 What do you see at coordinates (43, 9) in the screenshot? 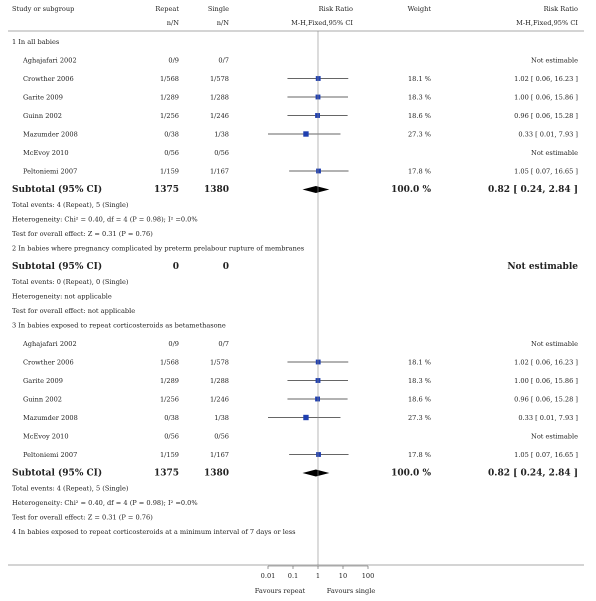
I see `header-study: Study or subgroup` at bounding box center [43, 9].